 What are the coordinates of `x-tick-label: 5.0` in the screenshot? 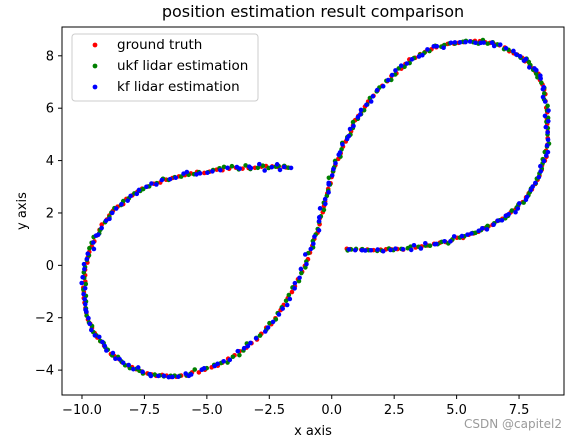 It's located at (456, 410).